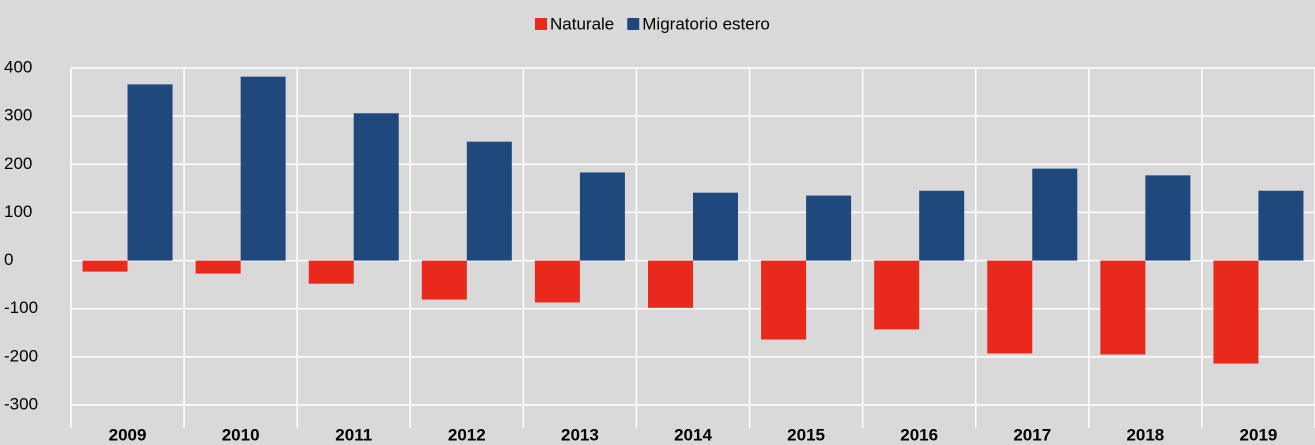 This screenshot has width=1315, height=445. What do you see at coordinates (353, 434) in the screenshot?
I see `x-tick-label: 2011` at bounding box center [353, 434].